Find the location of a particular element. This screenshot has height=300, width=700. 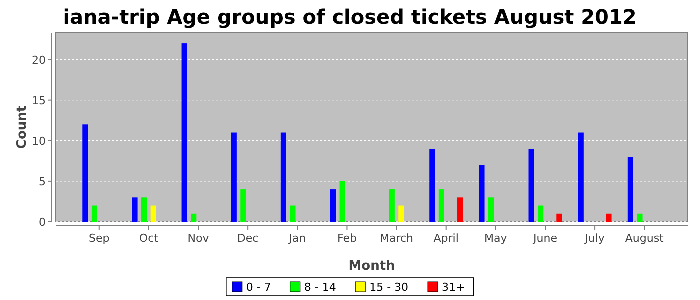

x-tick-label: May is located at coordinates (496, 238).